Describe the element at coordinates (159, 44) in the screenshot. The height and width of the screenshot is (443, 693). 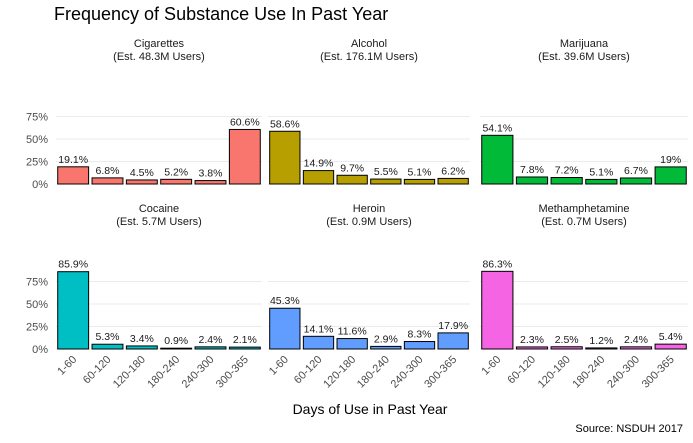
I see `panel-title: Cigarettes` at that location.